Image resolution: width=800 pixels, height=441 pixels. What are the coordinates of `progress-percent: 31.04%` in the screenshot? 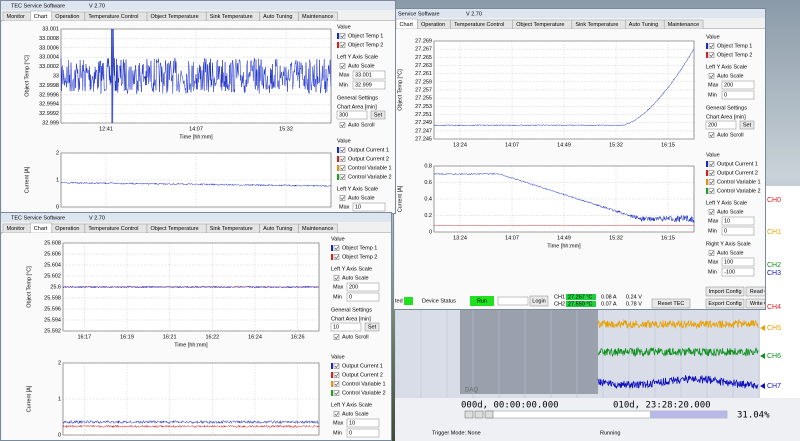 It's located at (753, 416).